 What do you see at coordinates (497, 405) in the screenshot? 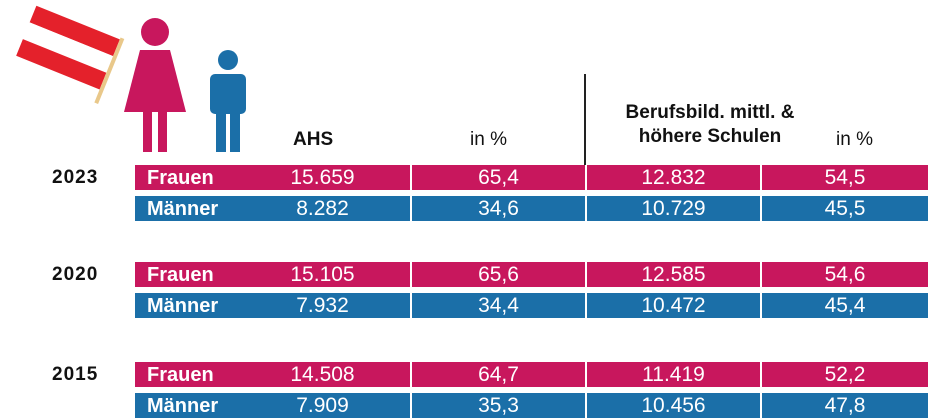
I see `cell: 35,3` at bounding box center [497, 405].